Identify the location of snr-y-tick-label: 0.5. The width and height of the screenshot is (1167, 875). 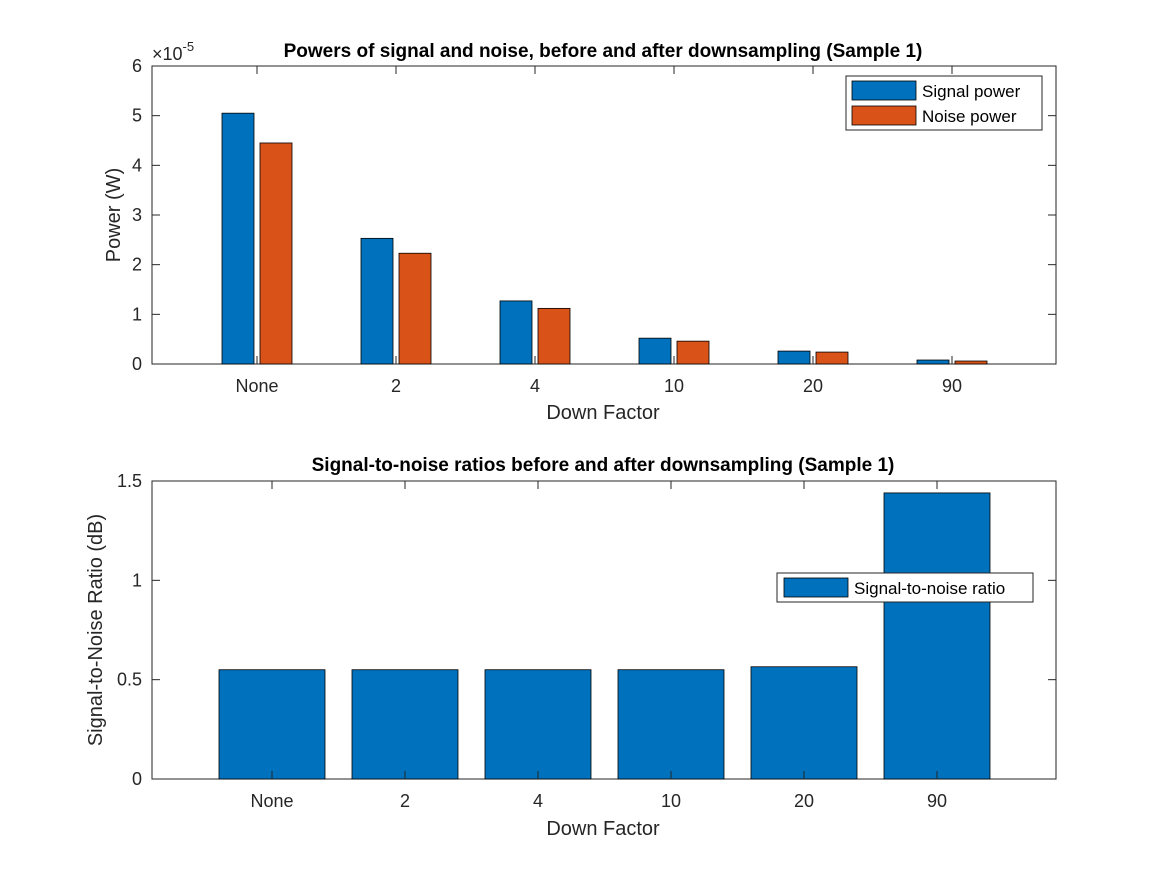
(129, 680).